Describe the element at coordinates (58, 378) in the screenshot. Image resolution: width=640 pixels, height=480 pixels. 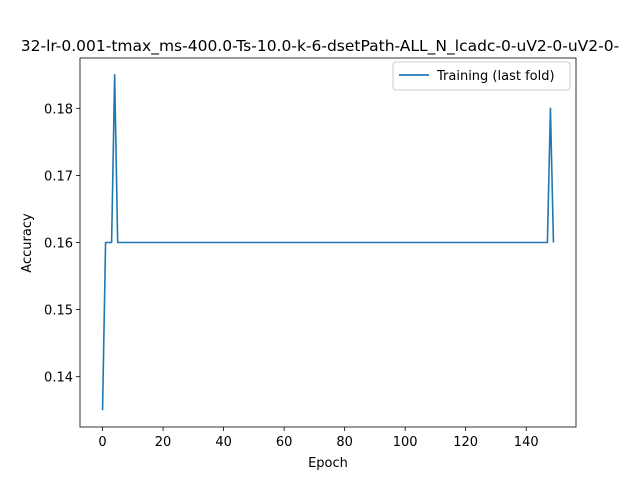
I see `y-tick-label: 0.14` at that location.